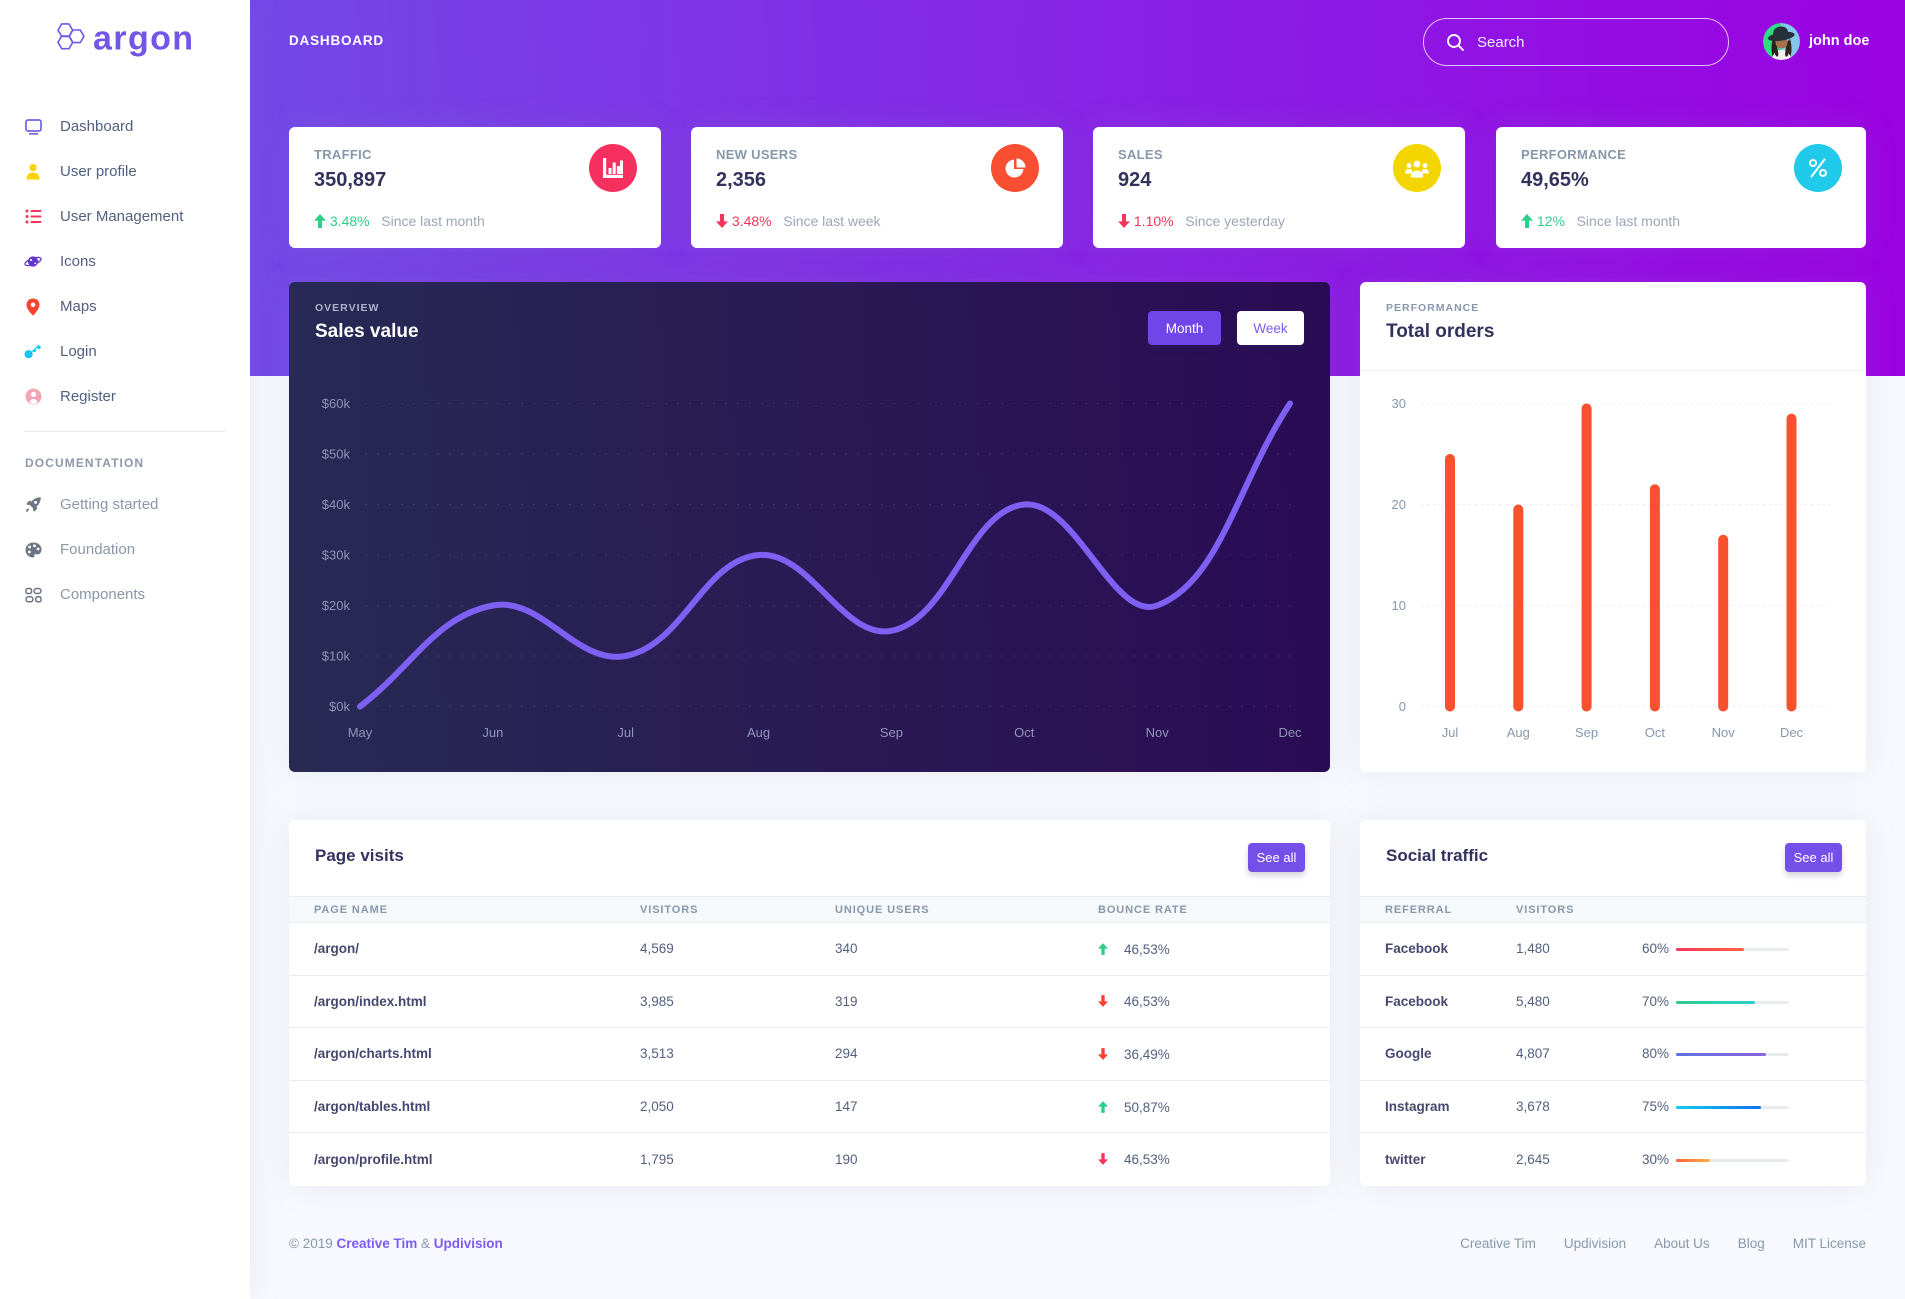 This screenshot has height=1299, width=1905. Describe the element at coordinates (492, 732) in the screenshot. I see `svg-text: Jun` at that location.